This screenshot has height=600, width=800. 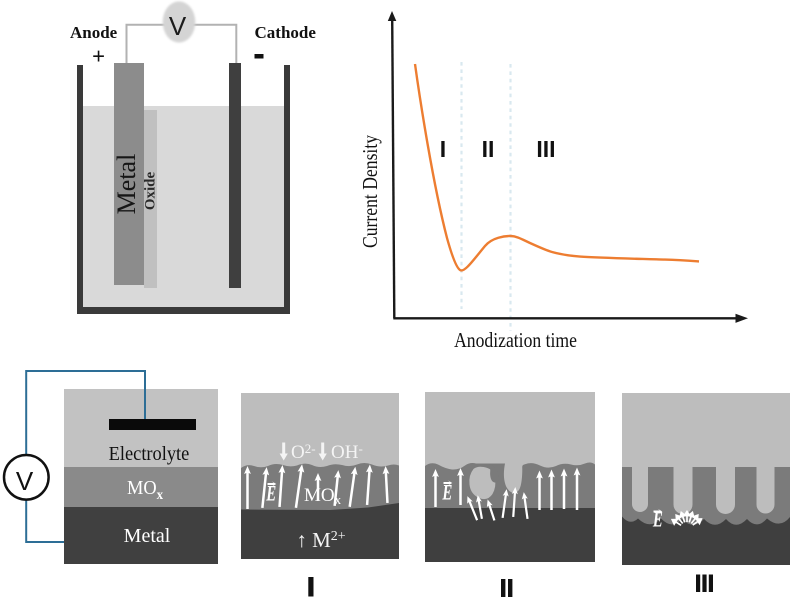 What do you see at coordinates (515, 341) in the screenshot?
I see `svg-text: Anodization time` at bounding box center [515, 341].